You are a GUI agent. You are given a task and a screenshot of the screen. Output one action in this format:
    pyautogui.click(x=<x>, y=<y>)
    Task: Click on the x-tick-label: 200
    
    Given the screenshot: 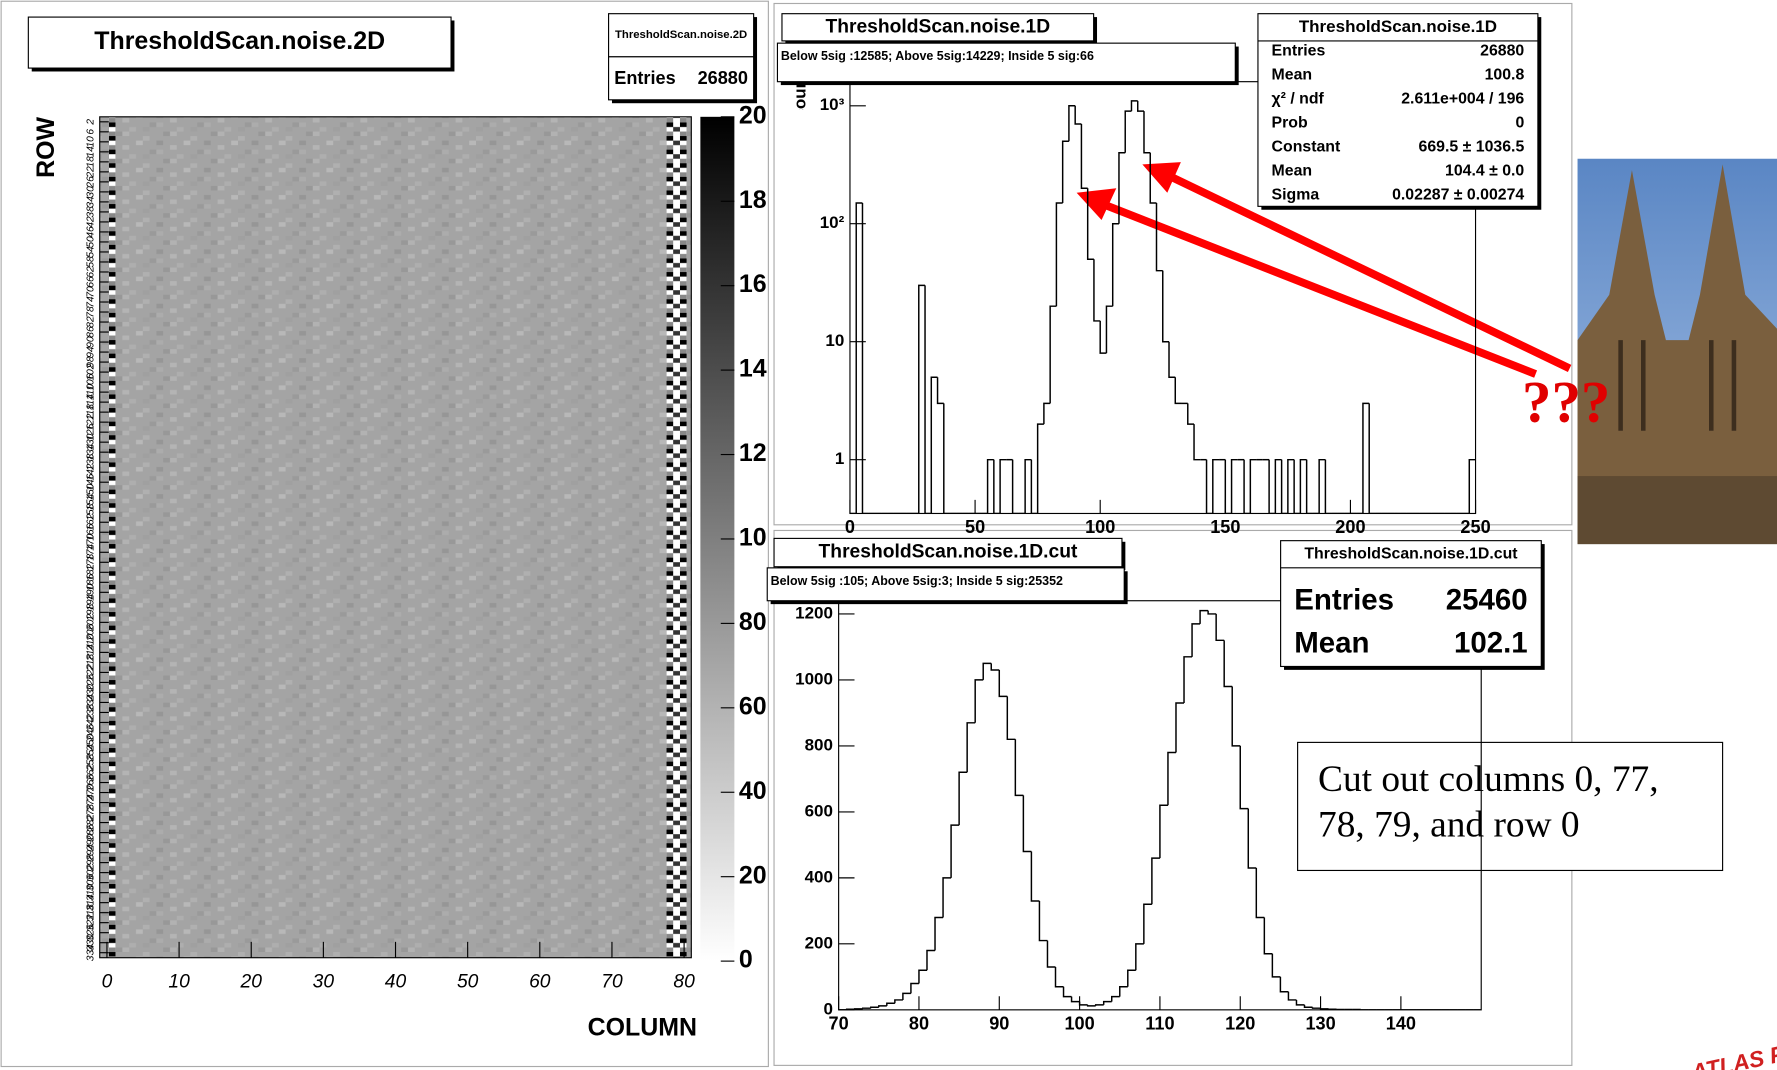 What is the action you would take?
    pyautogui.click(x=1350, y=527)
    